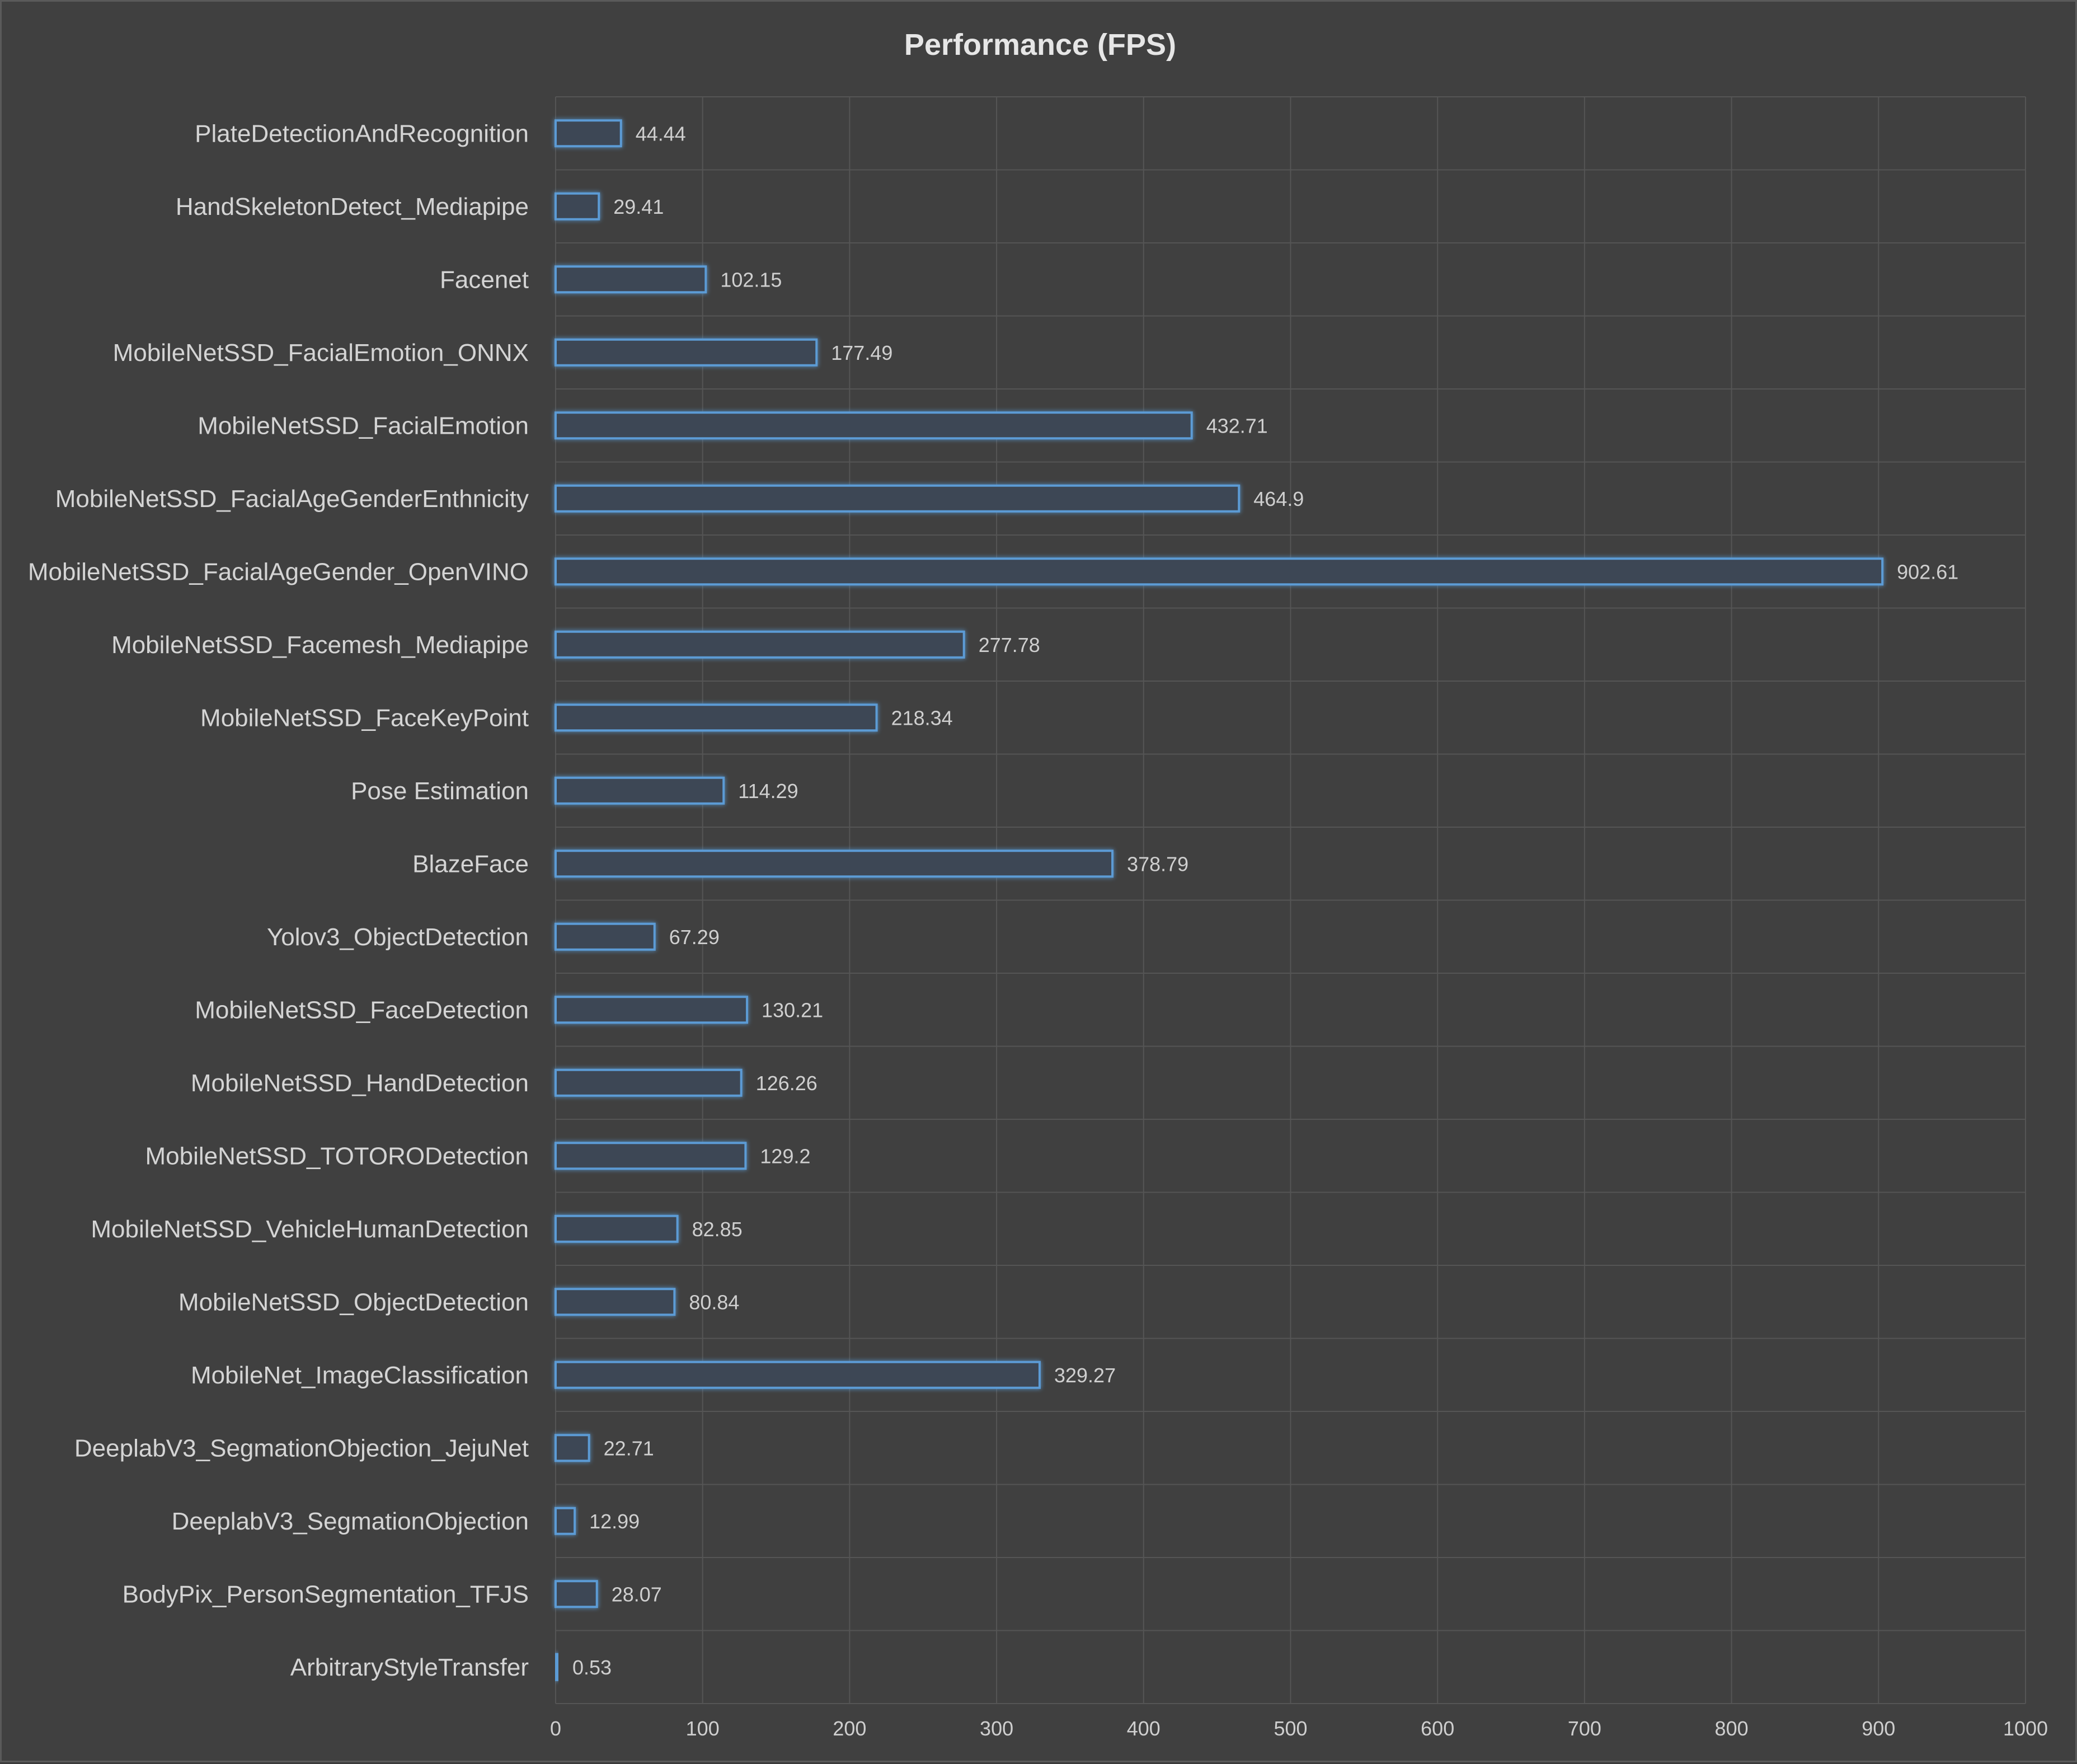 The height and width of the screenshot is (1764, 2077). What do you see at coordinates (1040, 45) in the screenshot?
I see `chart-title: Performance (FPS)` at bounding box center [1040, 45].